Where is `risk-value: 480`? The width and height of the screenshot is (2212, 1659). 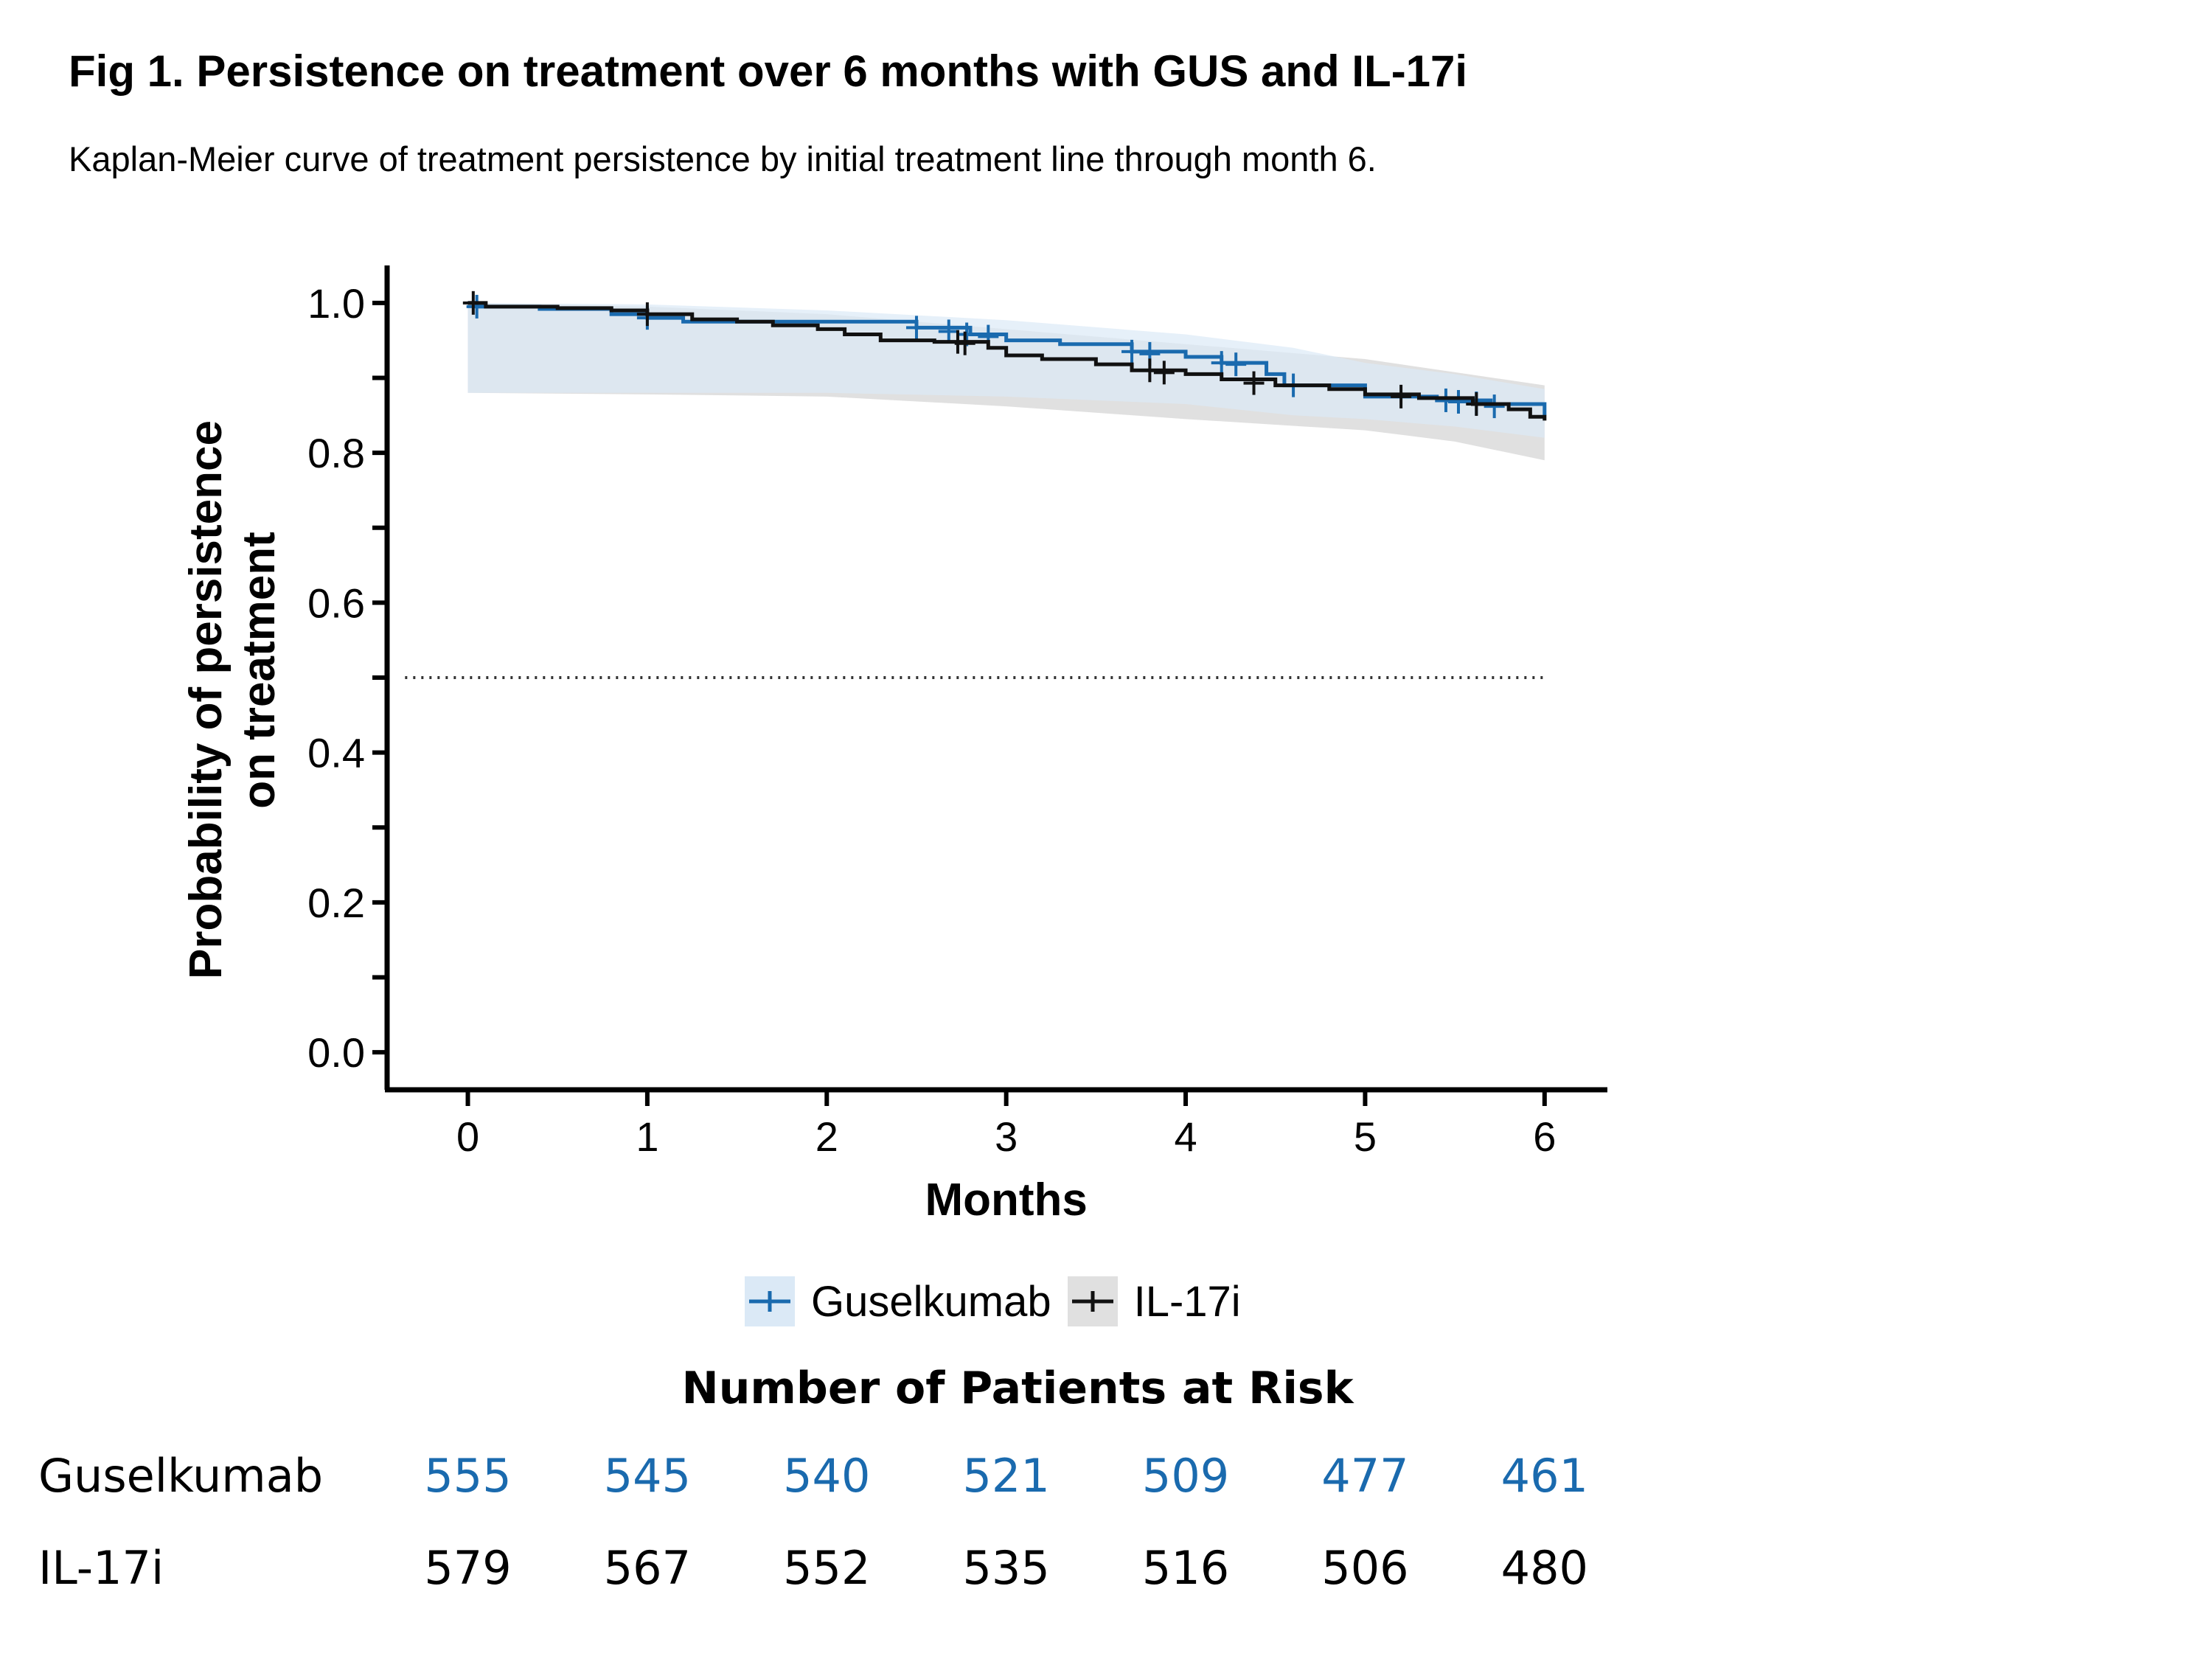
risk-value: 480 is located at coordinates (1544, 1568).